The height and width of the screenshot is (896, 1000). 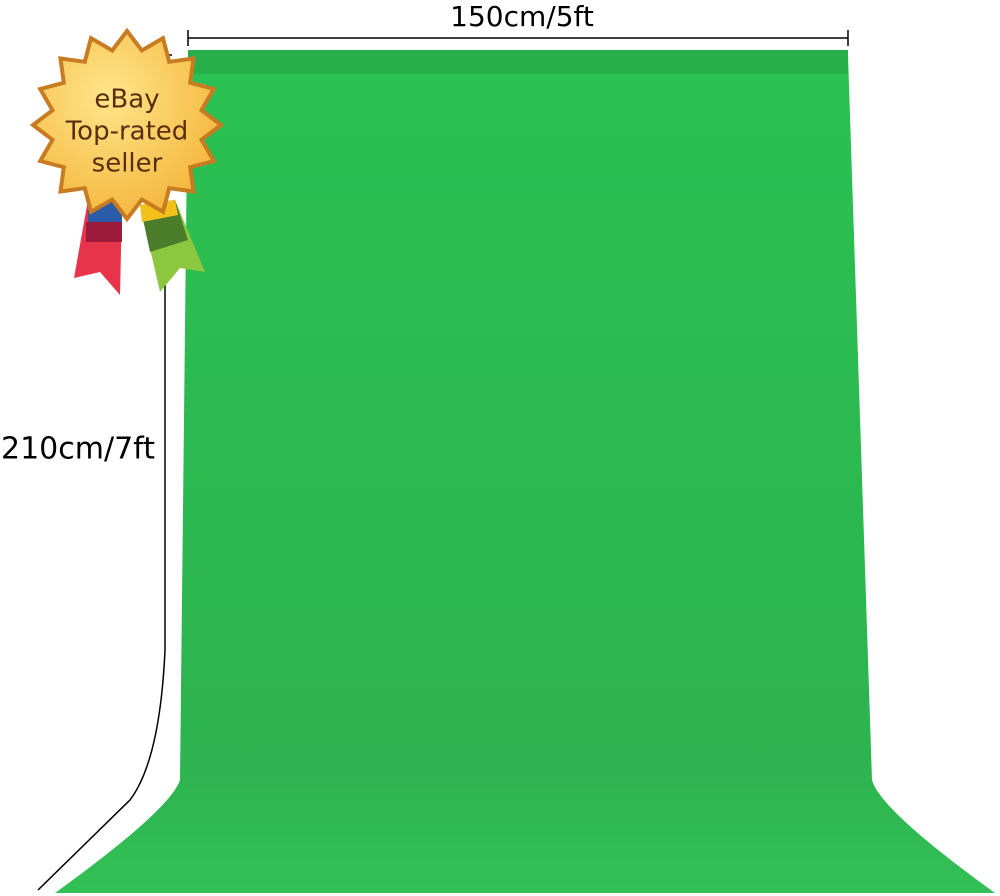 What do you see at coordinates (518, 38) in the screenshot?
I see `width-dimension` at bounding box center [518, 38].